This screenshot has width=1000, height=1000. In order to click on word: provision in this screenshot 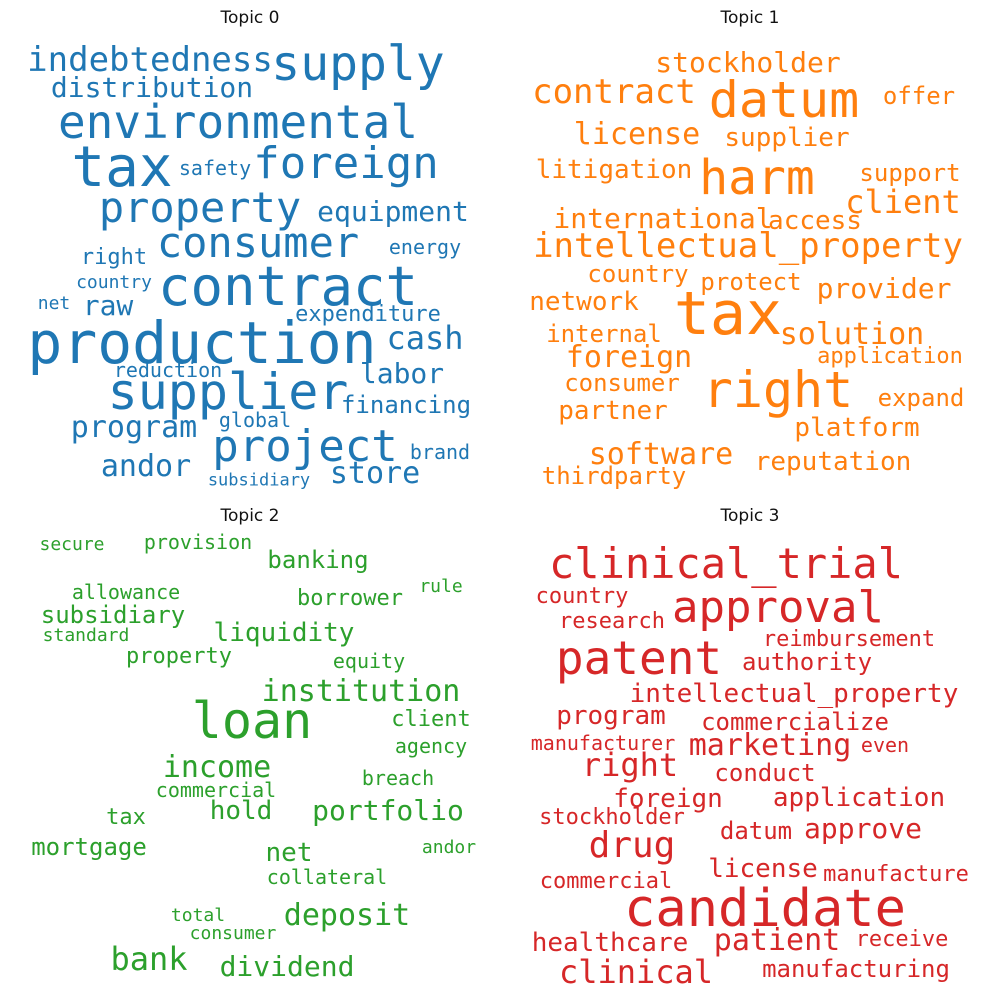, I will do `click(198, 542)`.